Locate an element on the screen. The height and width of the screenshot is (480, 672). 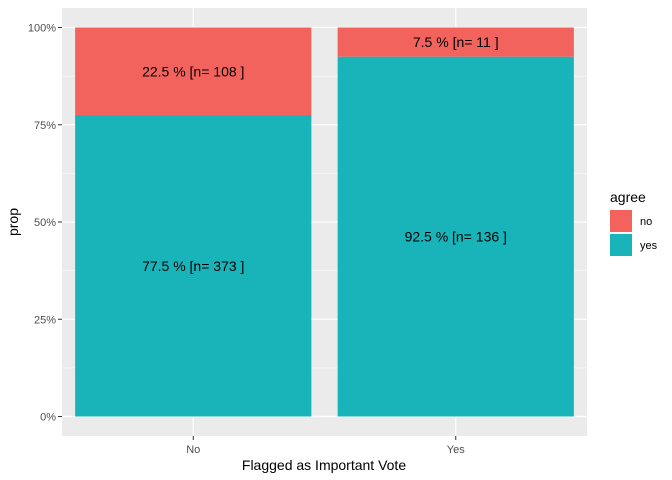
data-label-no-no: 22.5 % [n= 108 ] is located at coordinates (193, 71).